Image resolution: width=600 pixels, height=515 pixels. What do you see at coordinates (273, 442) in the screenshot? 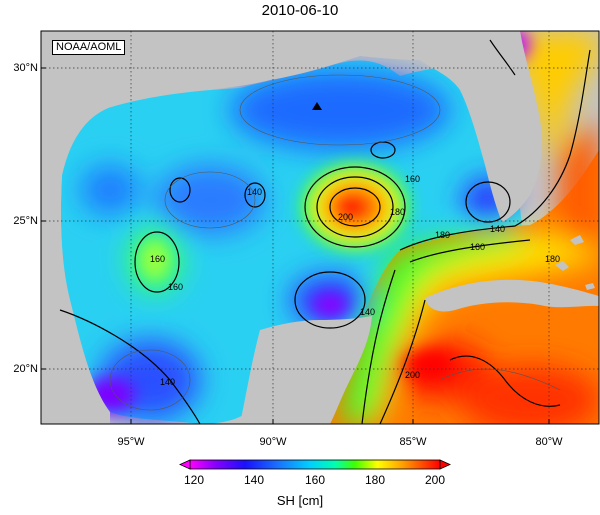
I see `lon-label: 90°W` at bounding box center [273, 442].